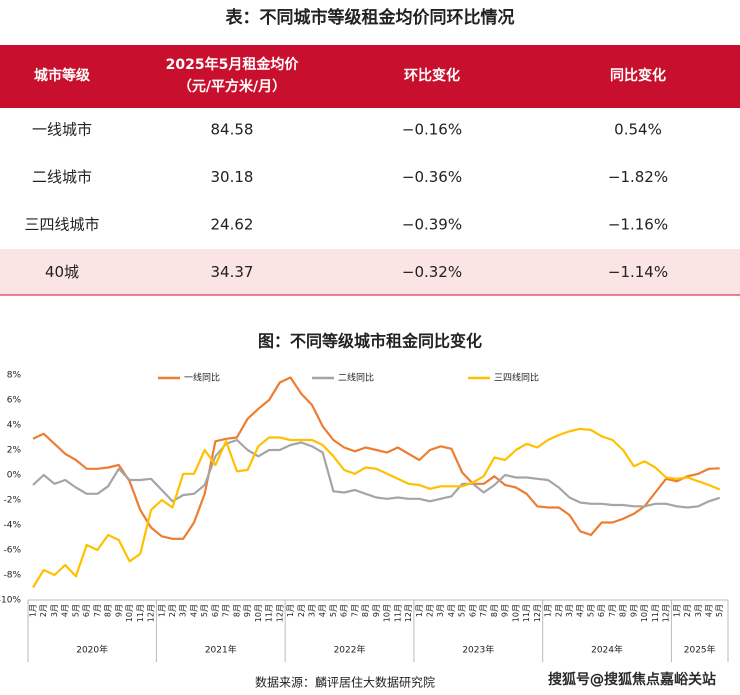  I want to click on table-cell: 24.62, so click(232, 225).